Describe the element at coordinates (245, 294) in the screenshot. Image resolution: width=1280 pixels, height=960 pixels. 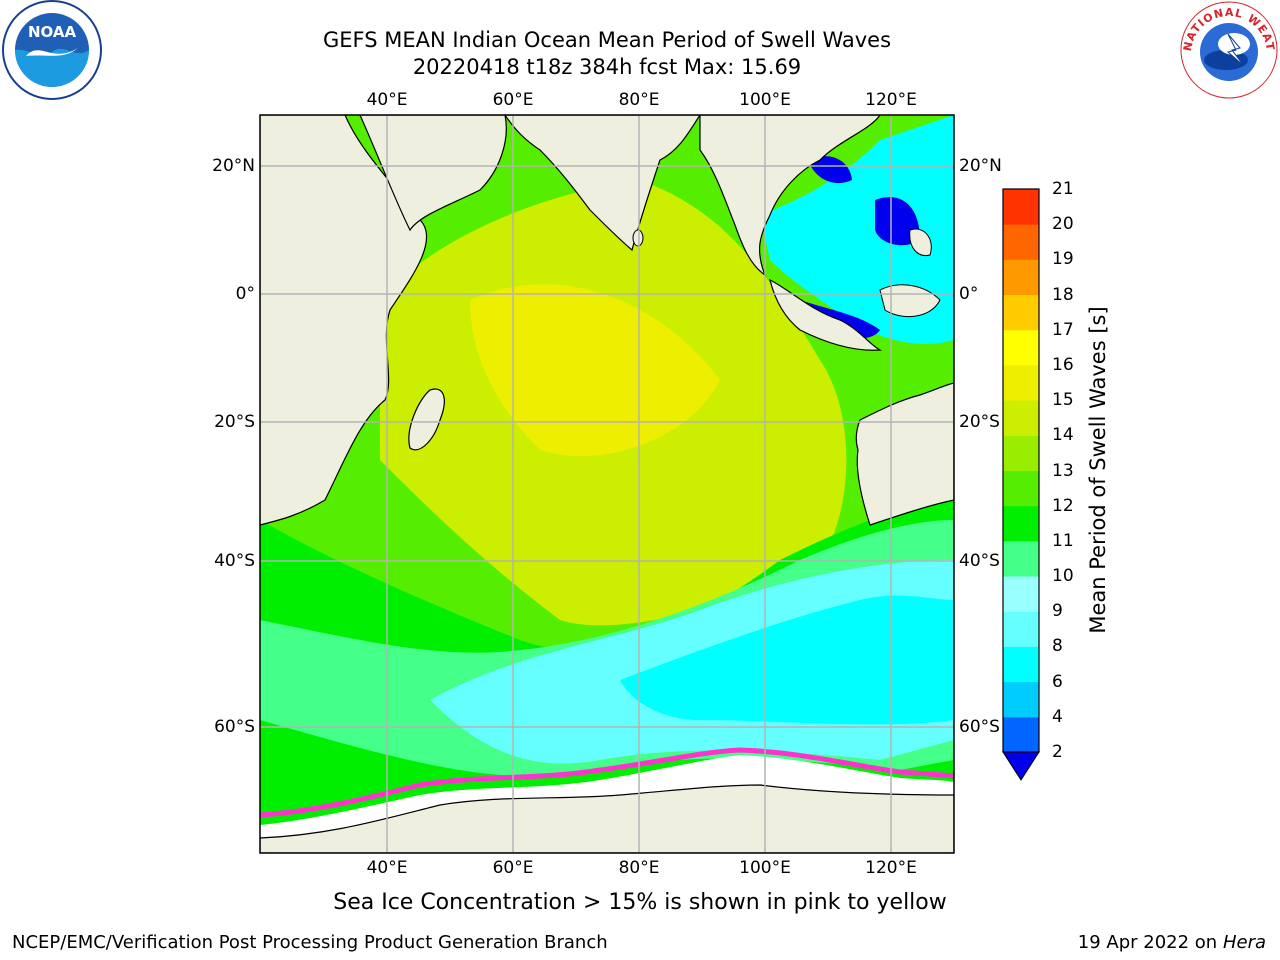
I see `lat-label-left: 0°` at that location.